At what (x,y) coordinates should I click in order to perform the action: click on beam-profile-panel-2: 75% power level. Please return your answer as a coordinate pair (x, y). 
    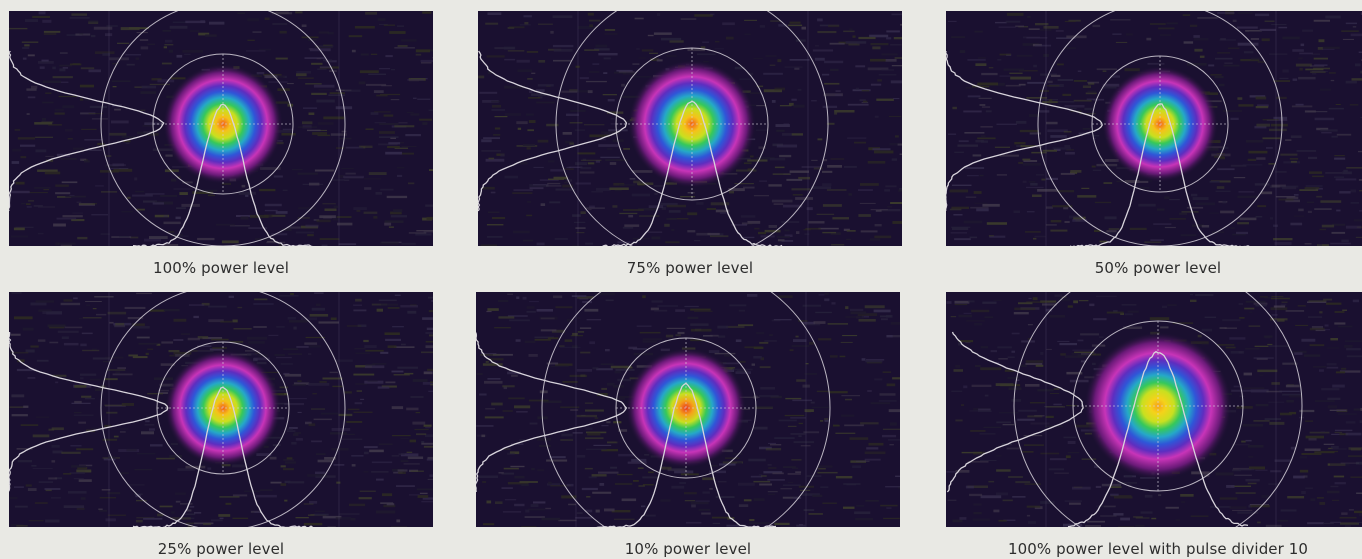
    Looking at the image, I should click on (690, 144).